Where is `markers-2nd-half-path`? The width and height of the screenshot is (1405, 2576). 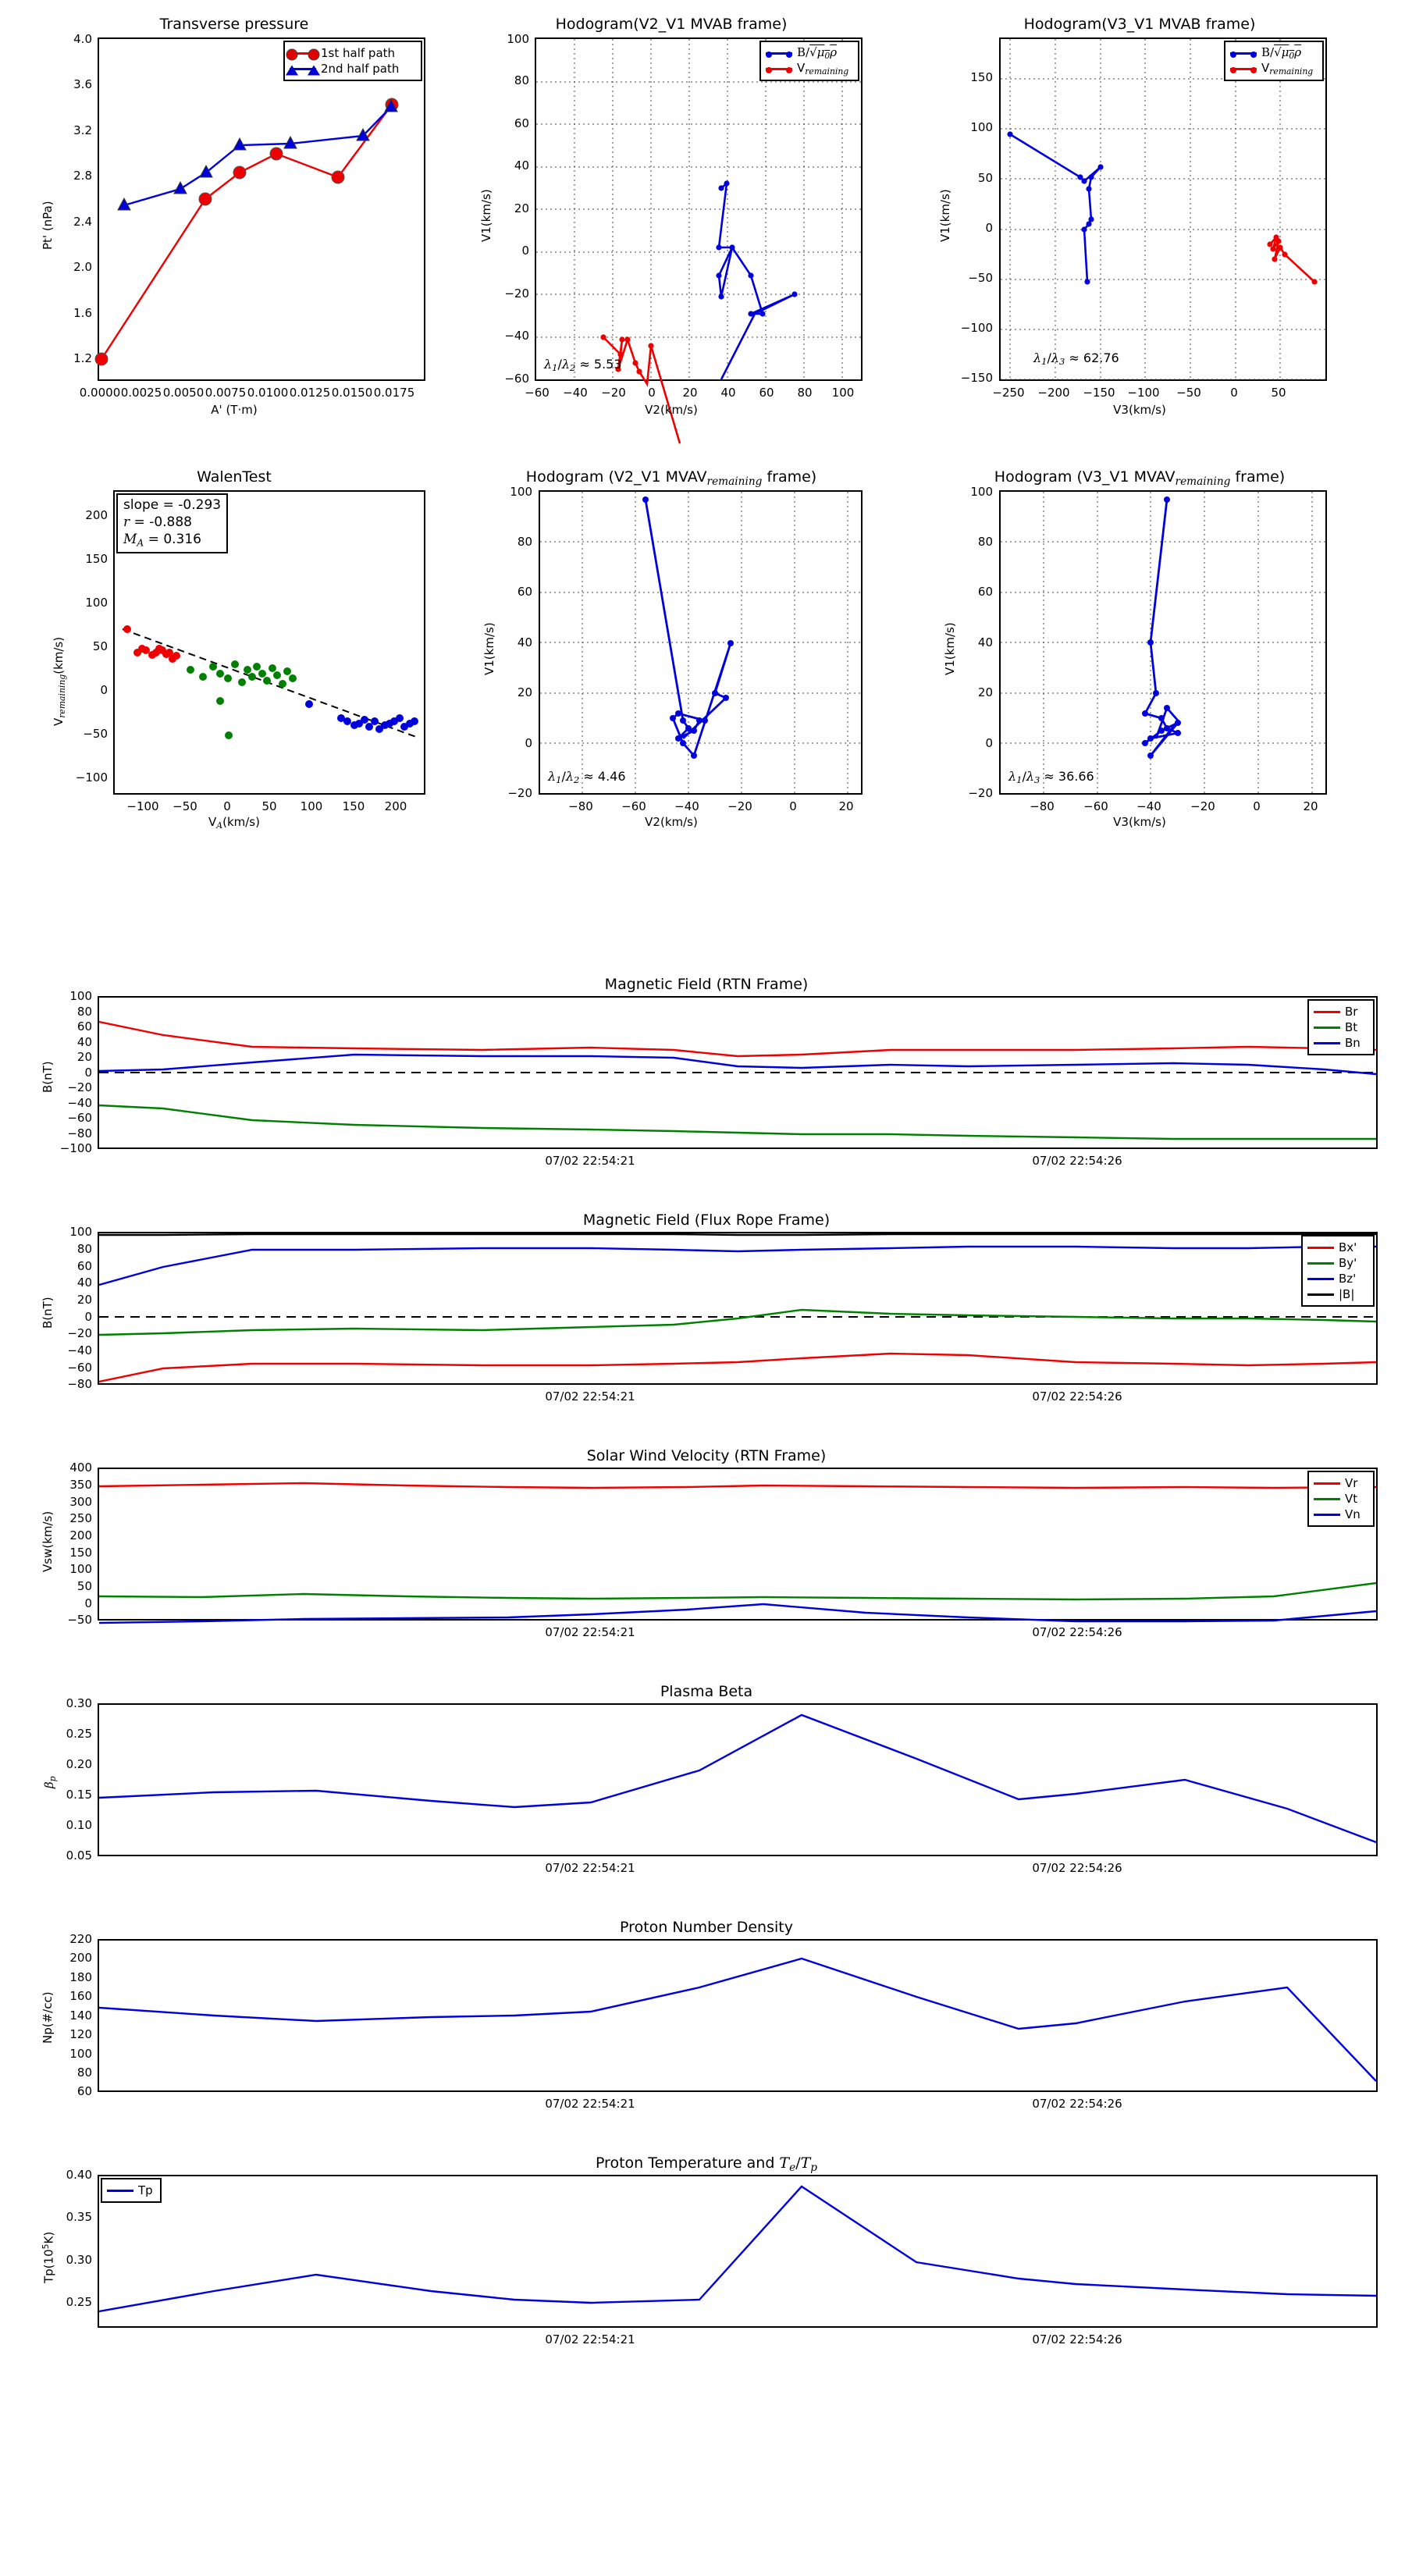
markers-2nd-half-path is located at coordinates (257, 154).